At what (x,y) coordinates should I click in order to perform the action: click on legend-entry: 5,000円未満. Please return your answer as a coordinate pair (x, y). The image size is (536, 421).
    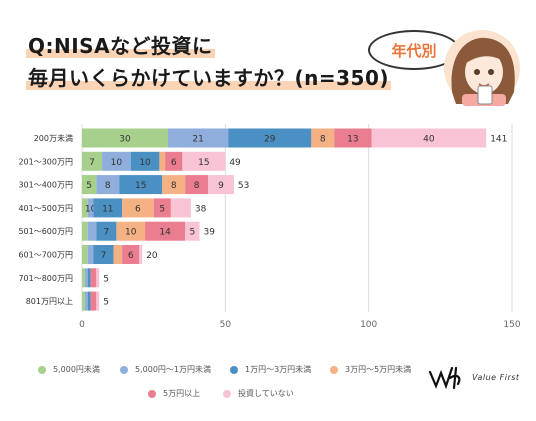
    Looking at the image, I should click on (69, 369).